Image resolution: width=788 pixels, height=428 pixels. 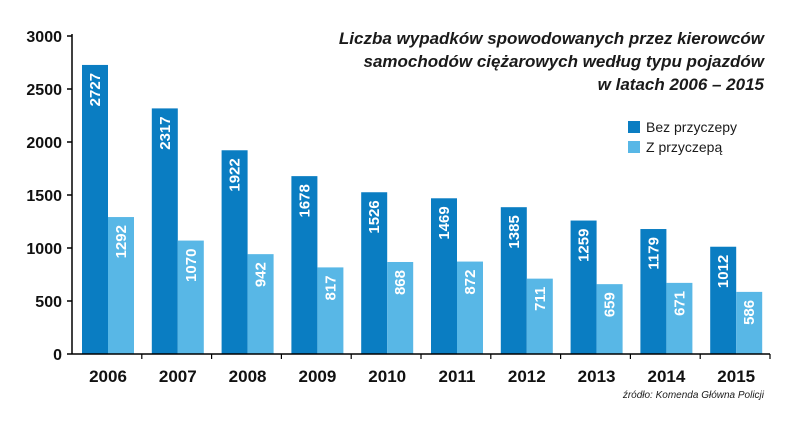 I want to click on bar-z-przyczepa-2008, so click(x=260, y=304).